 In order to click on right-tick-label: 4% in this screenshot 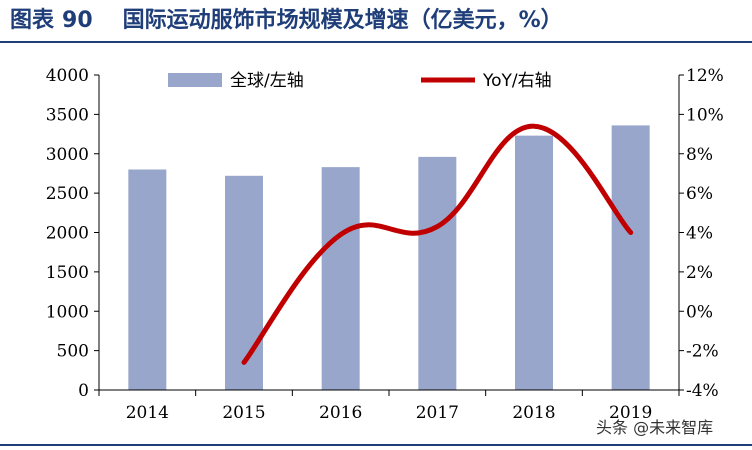, I will do `click(699, 234)`.